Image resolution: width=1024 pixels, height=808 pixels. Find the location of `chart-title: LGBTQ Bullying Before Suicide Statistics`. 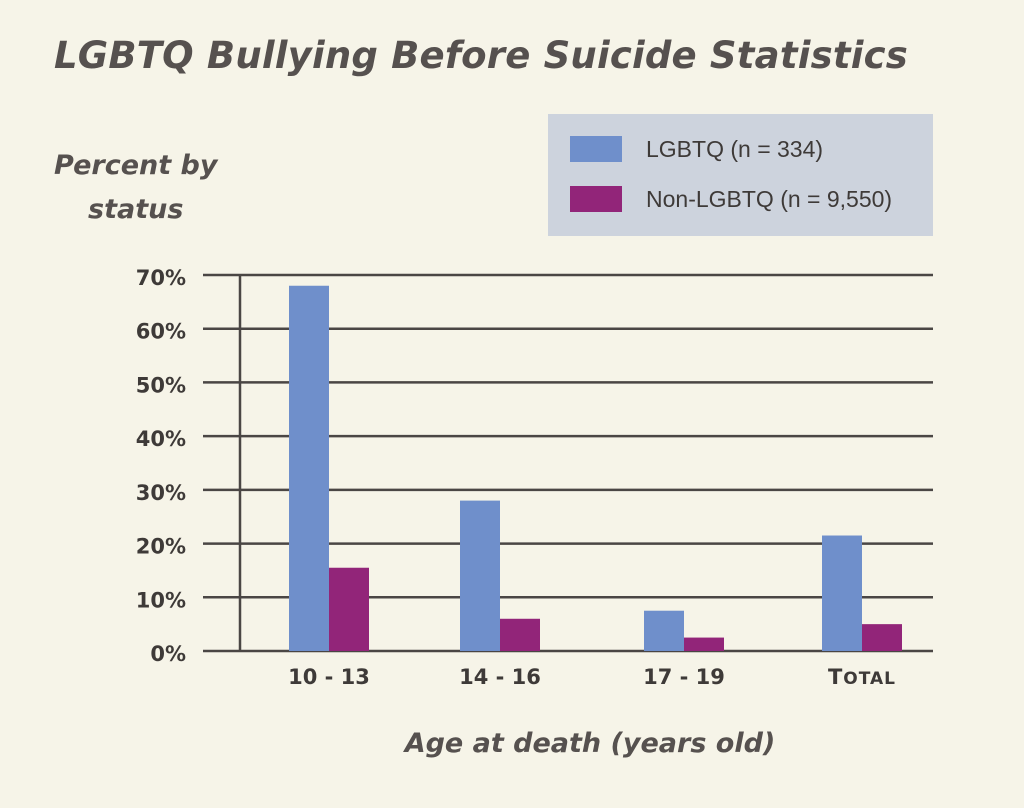

chart-title: LGBTQ Bullying Before Suicide Statistics is located at coordinates (481, 55).